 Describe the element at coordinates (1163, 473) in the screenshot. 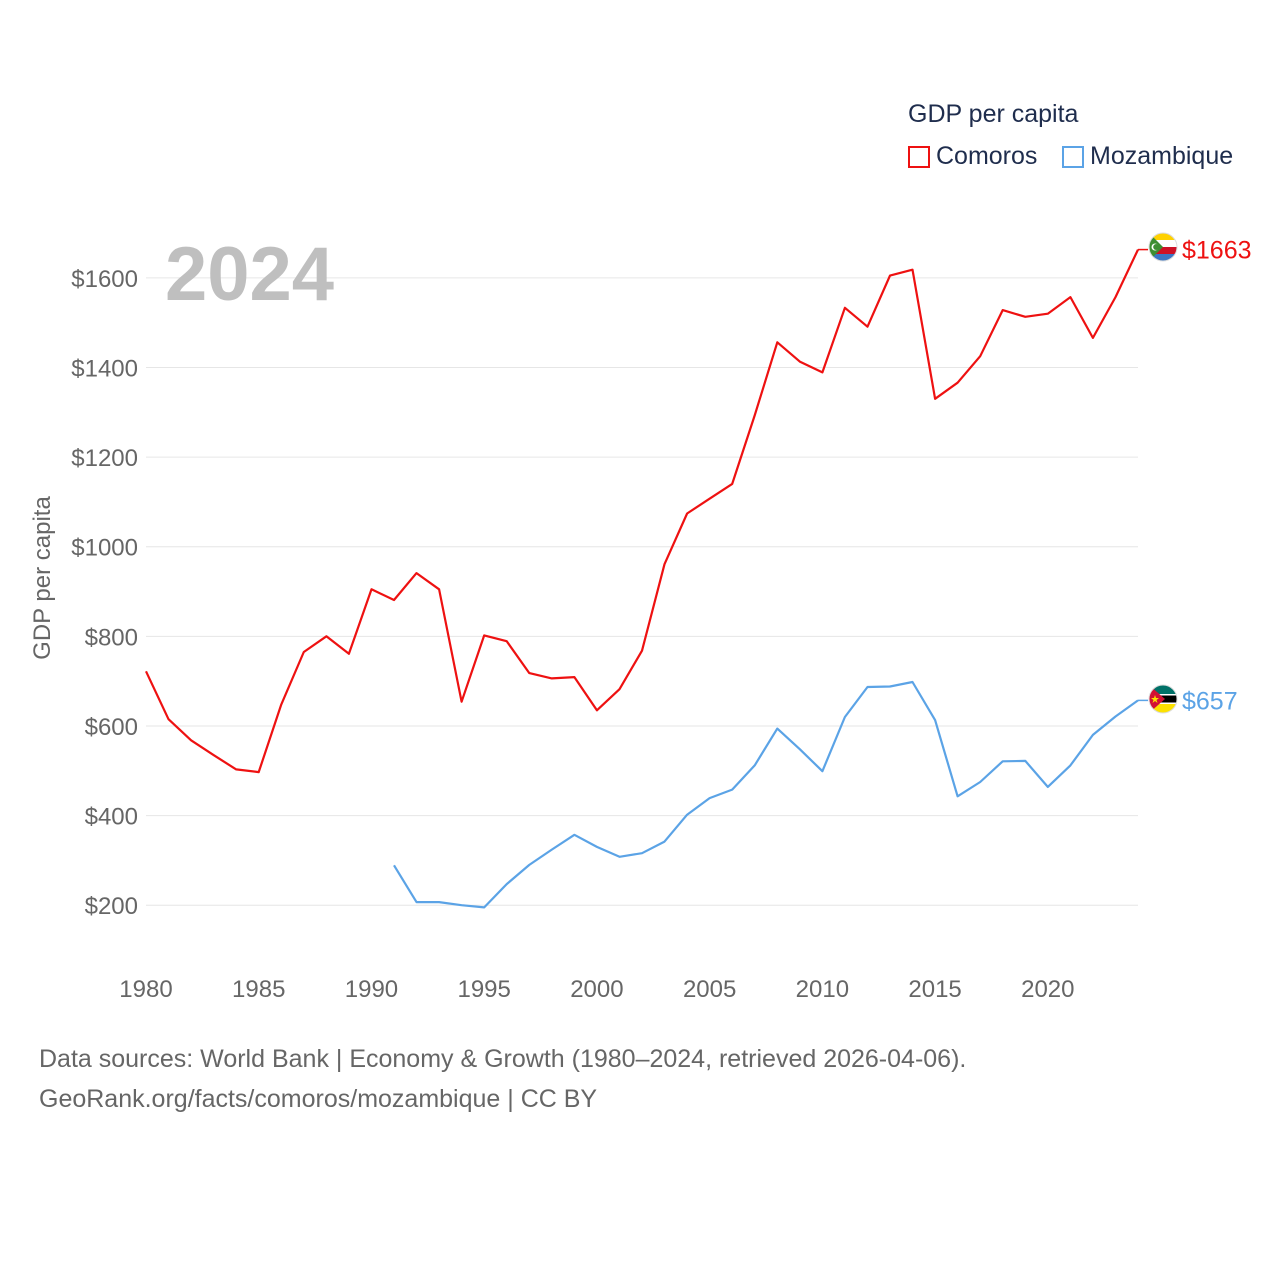

I see `end-markers` at that location.